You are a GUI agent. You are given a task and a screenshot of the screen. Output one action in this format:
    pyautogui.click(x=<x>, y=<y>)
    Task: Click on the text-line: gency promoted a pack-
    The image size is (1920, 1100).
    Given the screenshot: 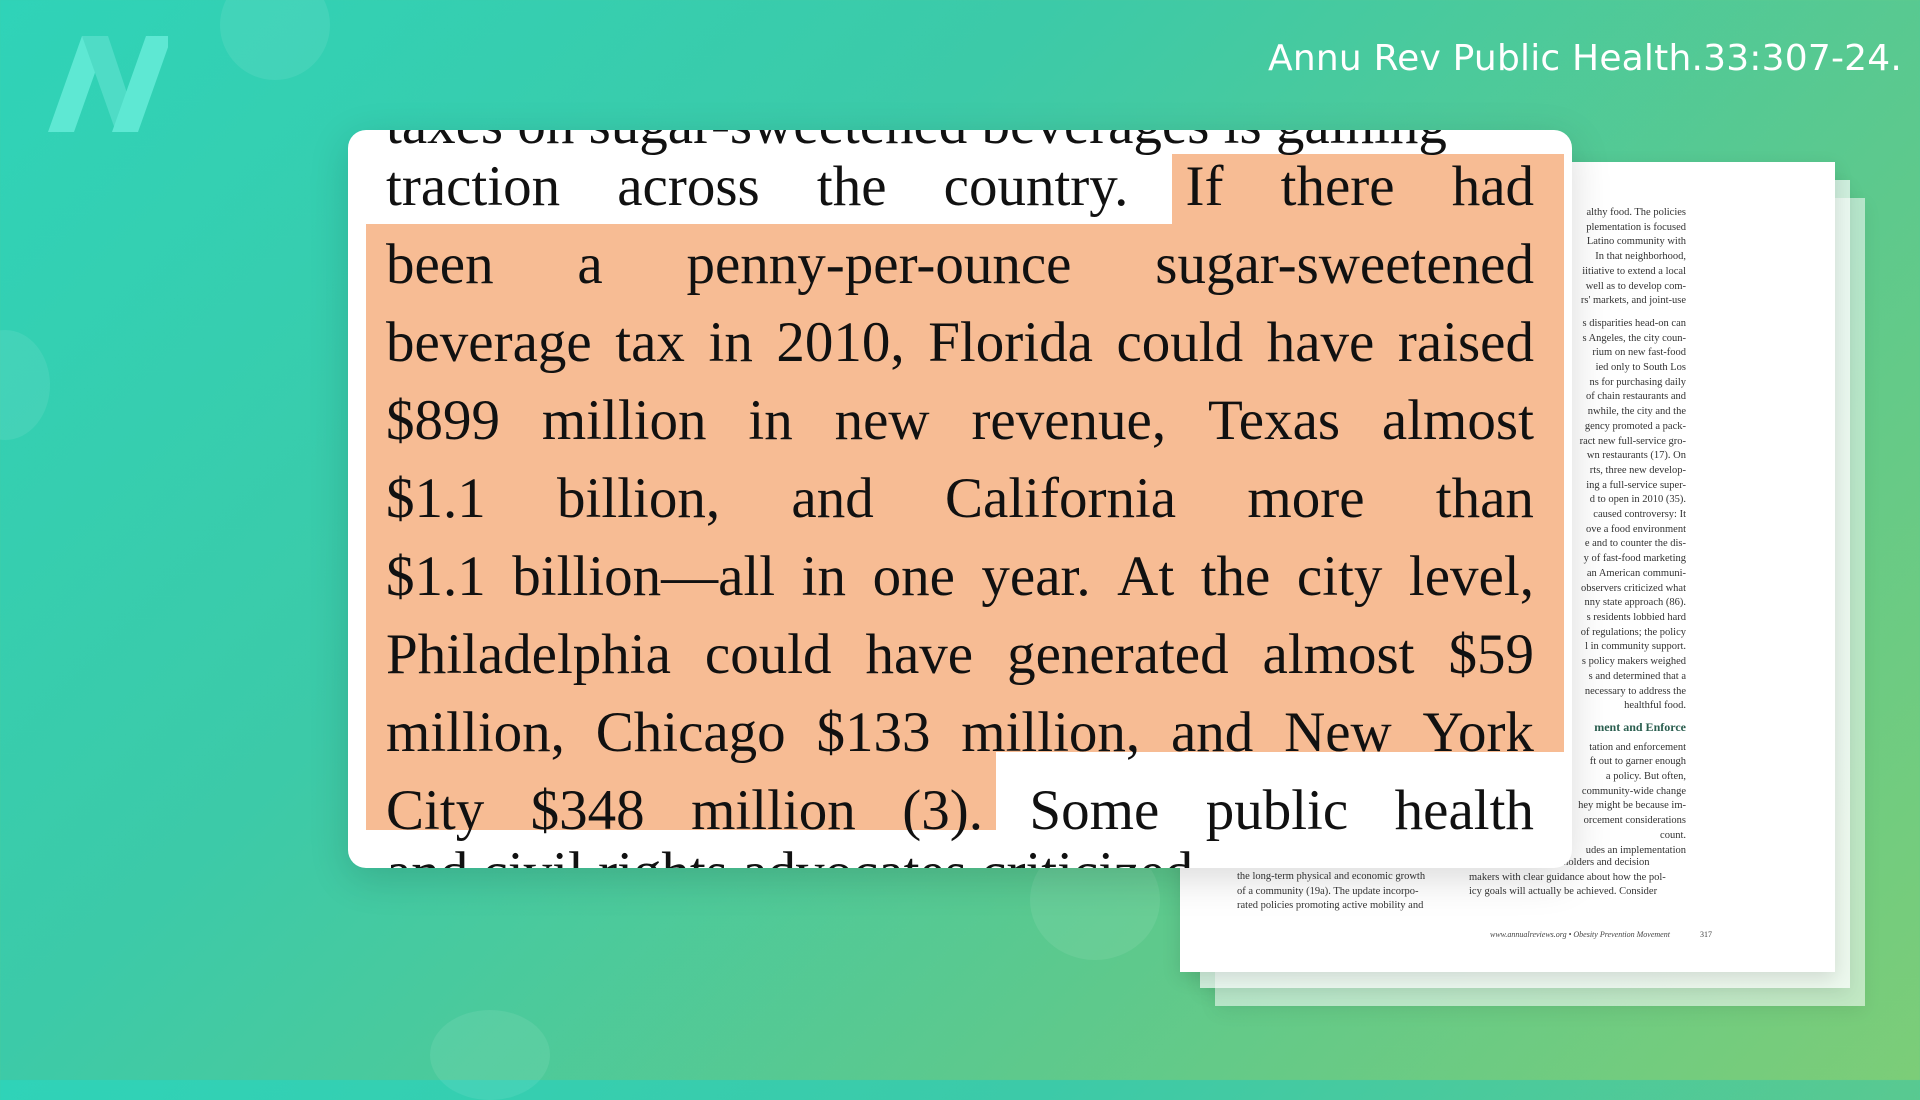 What is the action you would take?
    pyautogui.click(x=1635, y=426)
    